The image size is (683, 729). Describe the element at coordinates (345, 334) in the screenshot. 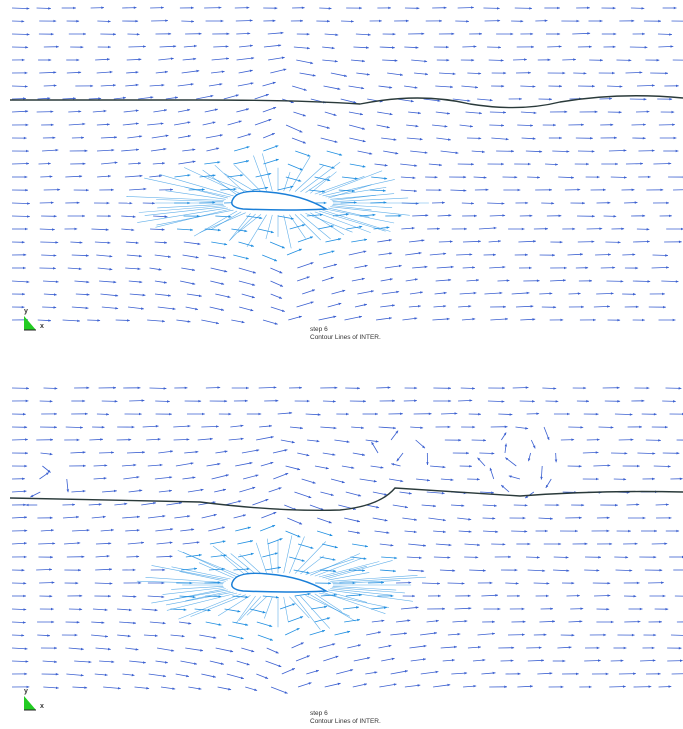

I see `caption-top: step 6 Contour Lines of INTER.` at that location.